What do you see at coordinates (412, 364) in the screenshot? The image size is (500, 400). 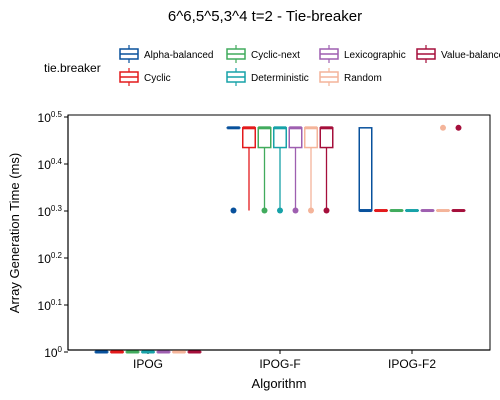 I see `x-tick-label: IPOG-F2` at bounding box center [412, 364].